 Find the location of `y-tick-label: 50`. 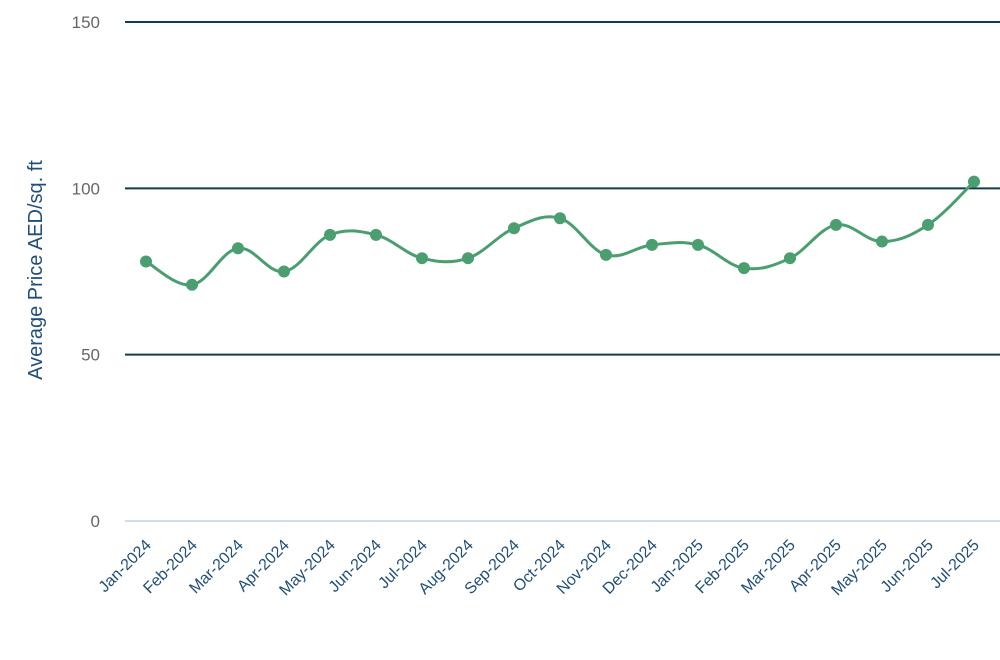

y-tick-label: 50 is located at coordinates (90, 355).